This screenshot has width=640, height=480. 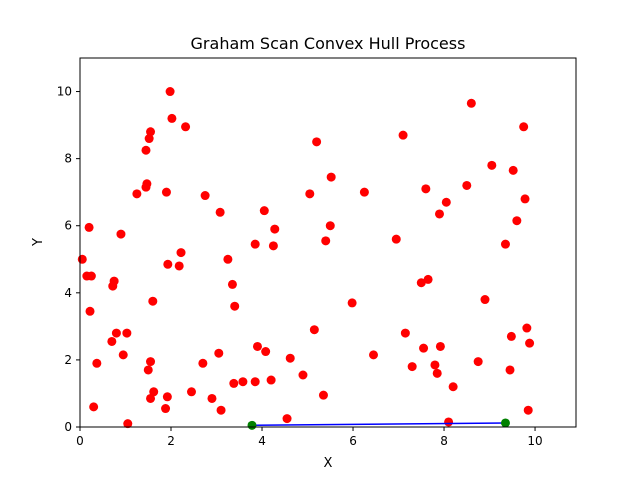 What do you see at coordinates (534, 441) in the screenshot?
I see `x-tick-label: 10` at bounding box center [534, 441].